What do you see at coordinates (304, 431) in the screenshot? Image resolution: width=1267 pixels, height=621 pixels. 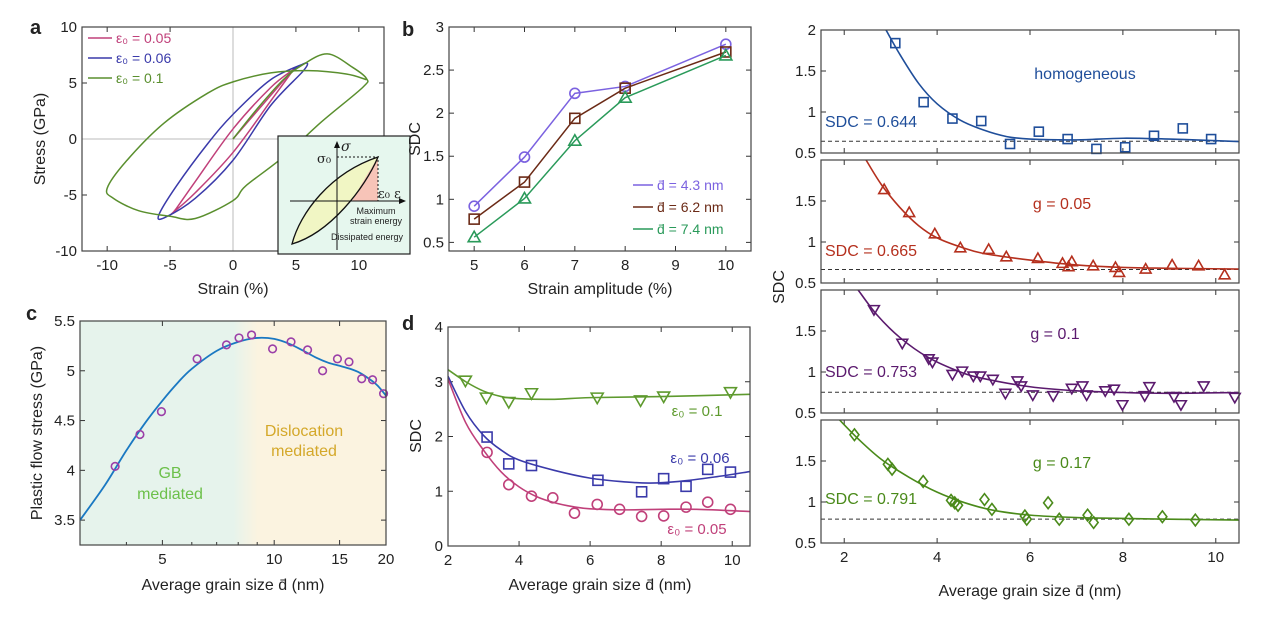 I see `region-label-dislocation: Dislocation` at bounding box center [304, 431].